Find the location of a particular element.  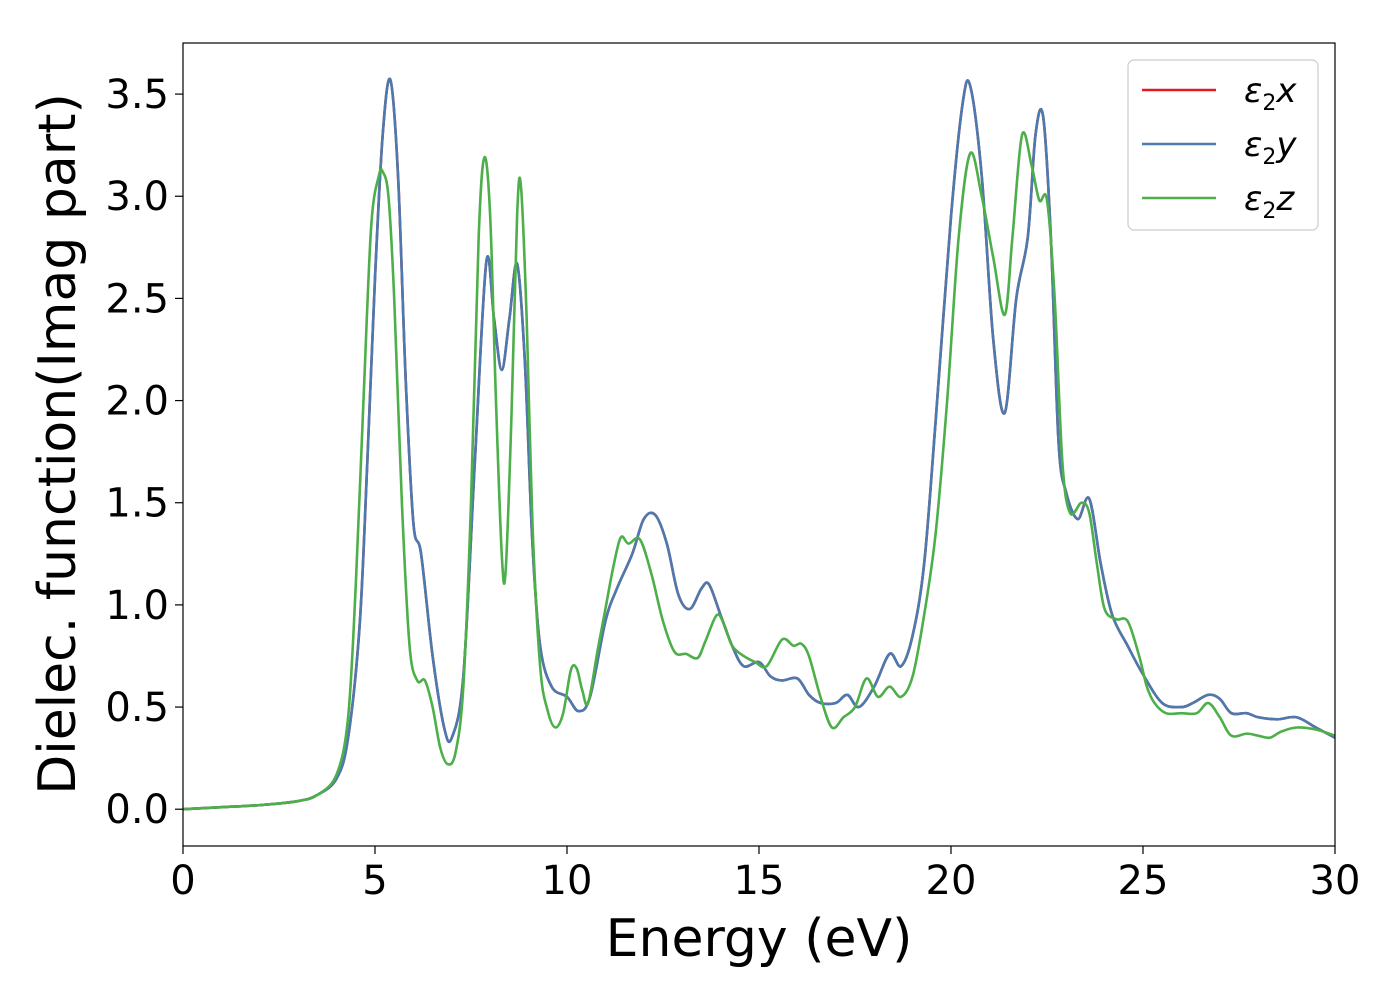

legend-label-tail: z is located at coordinates (1285, 199).